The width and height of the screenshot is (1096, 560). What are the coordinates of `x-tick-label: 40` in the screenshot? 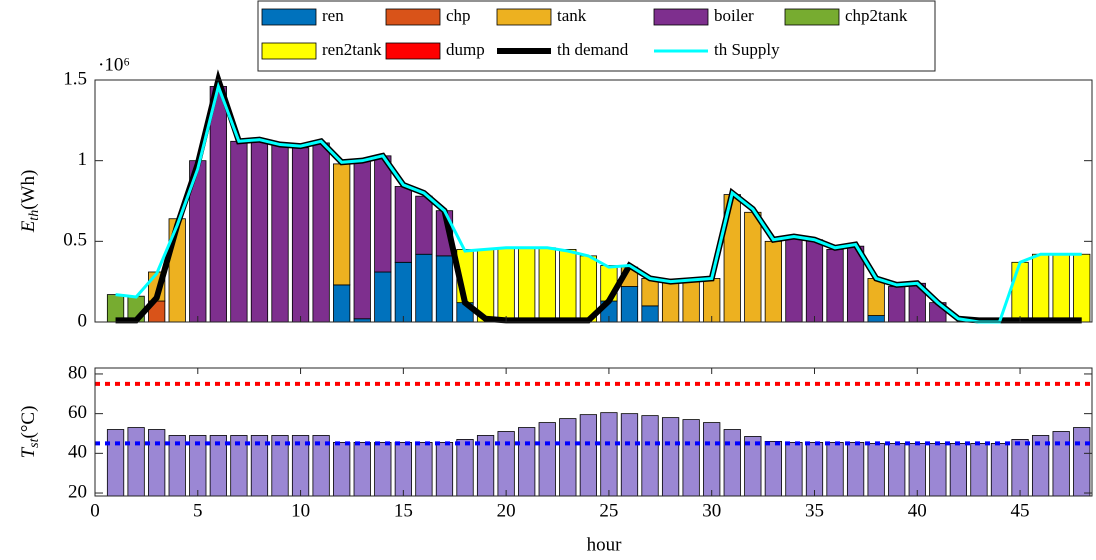 It's located at (917, 510).